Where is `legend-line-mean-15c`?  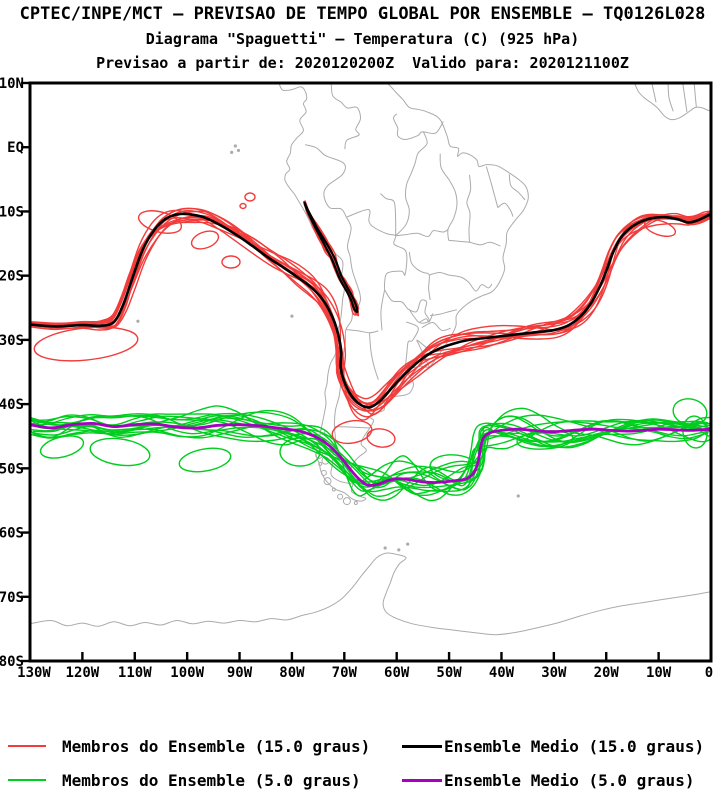
legend-line-mean-15c is located at coordinates (422, 746).